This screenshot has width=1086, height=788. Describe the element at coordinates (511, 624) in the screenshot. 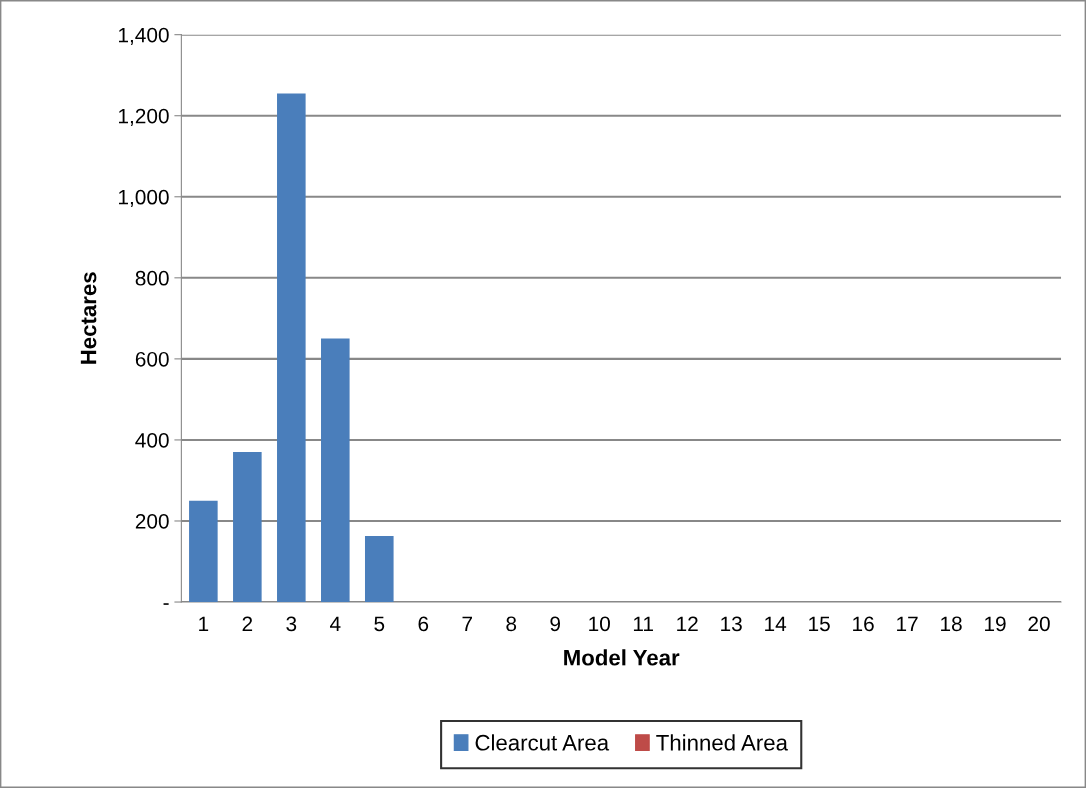

I see `x-tick-label: 8` at that location.